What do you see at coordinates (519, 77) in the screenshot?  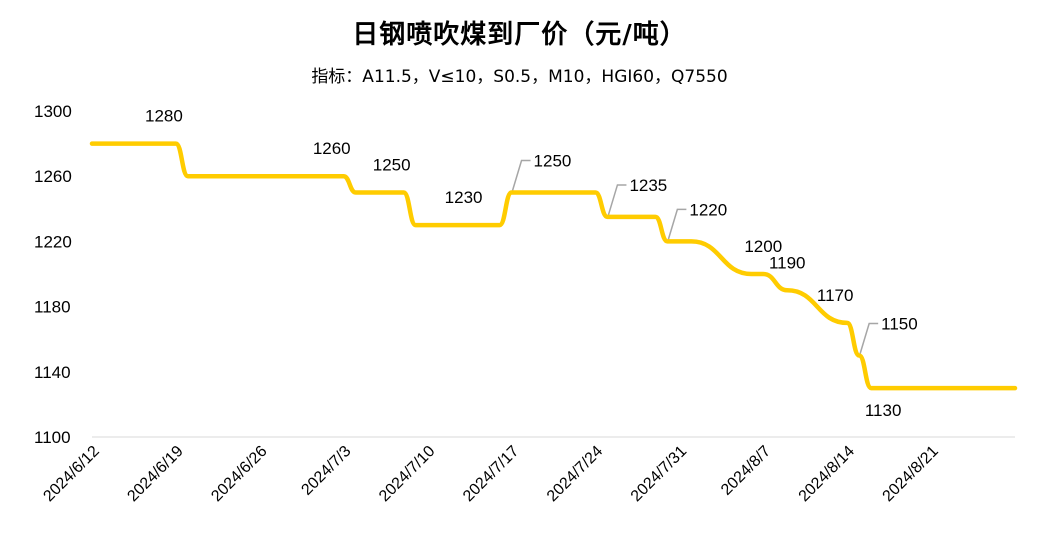 I see `chart-subtitle: 指标：A11.5，V≤10，S0.5，M10，HGI60，Q7550` at bounding box center [519, 77].